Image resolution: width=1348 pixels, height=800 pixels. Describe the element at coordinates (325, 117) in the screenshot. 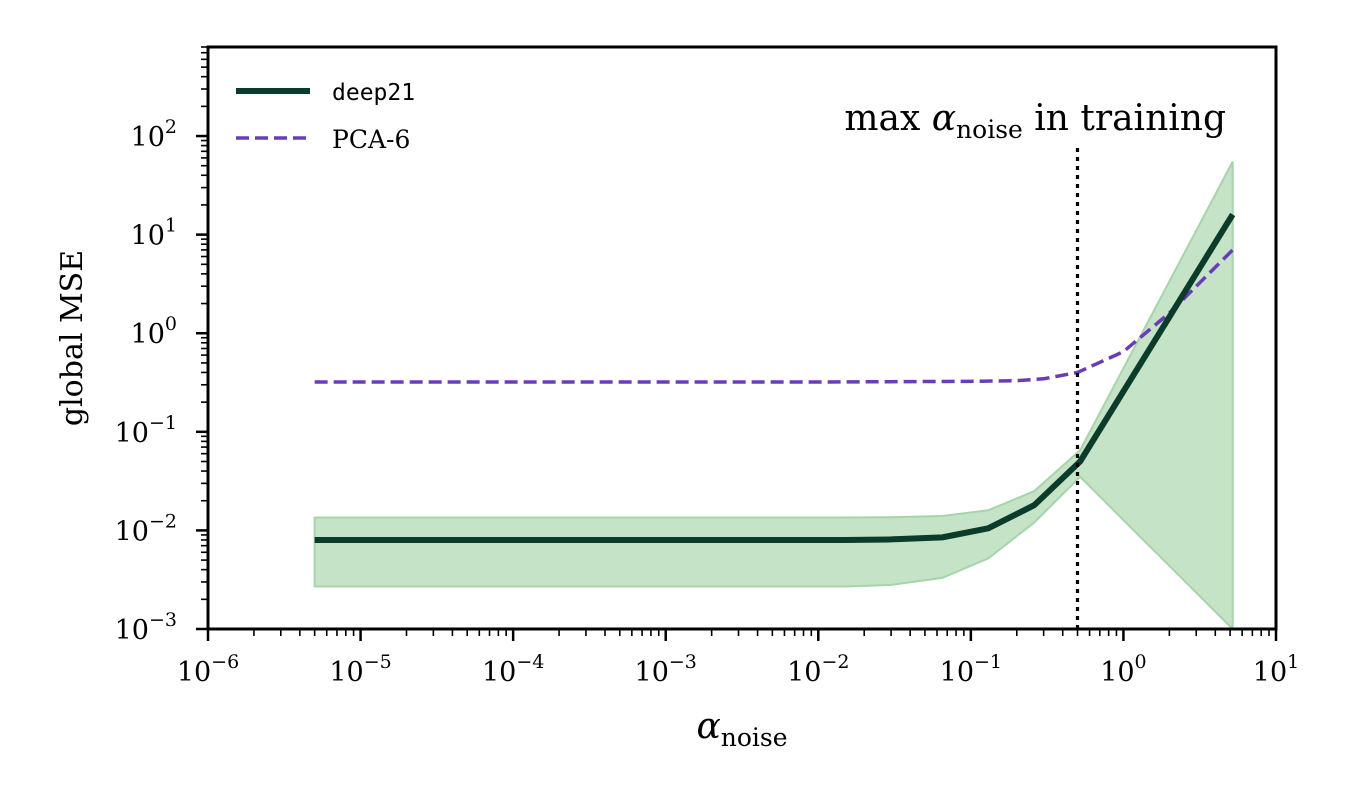

I see `legend: deep21 PCA-6` at that location.